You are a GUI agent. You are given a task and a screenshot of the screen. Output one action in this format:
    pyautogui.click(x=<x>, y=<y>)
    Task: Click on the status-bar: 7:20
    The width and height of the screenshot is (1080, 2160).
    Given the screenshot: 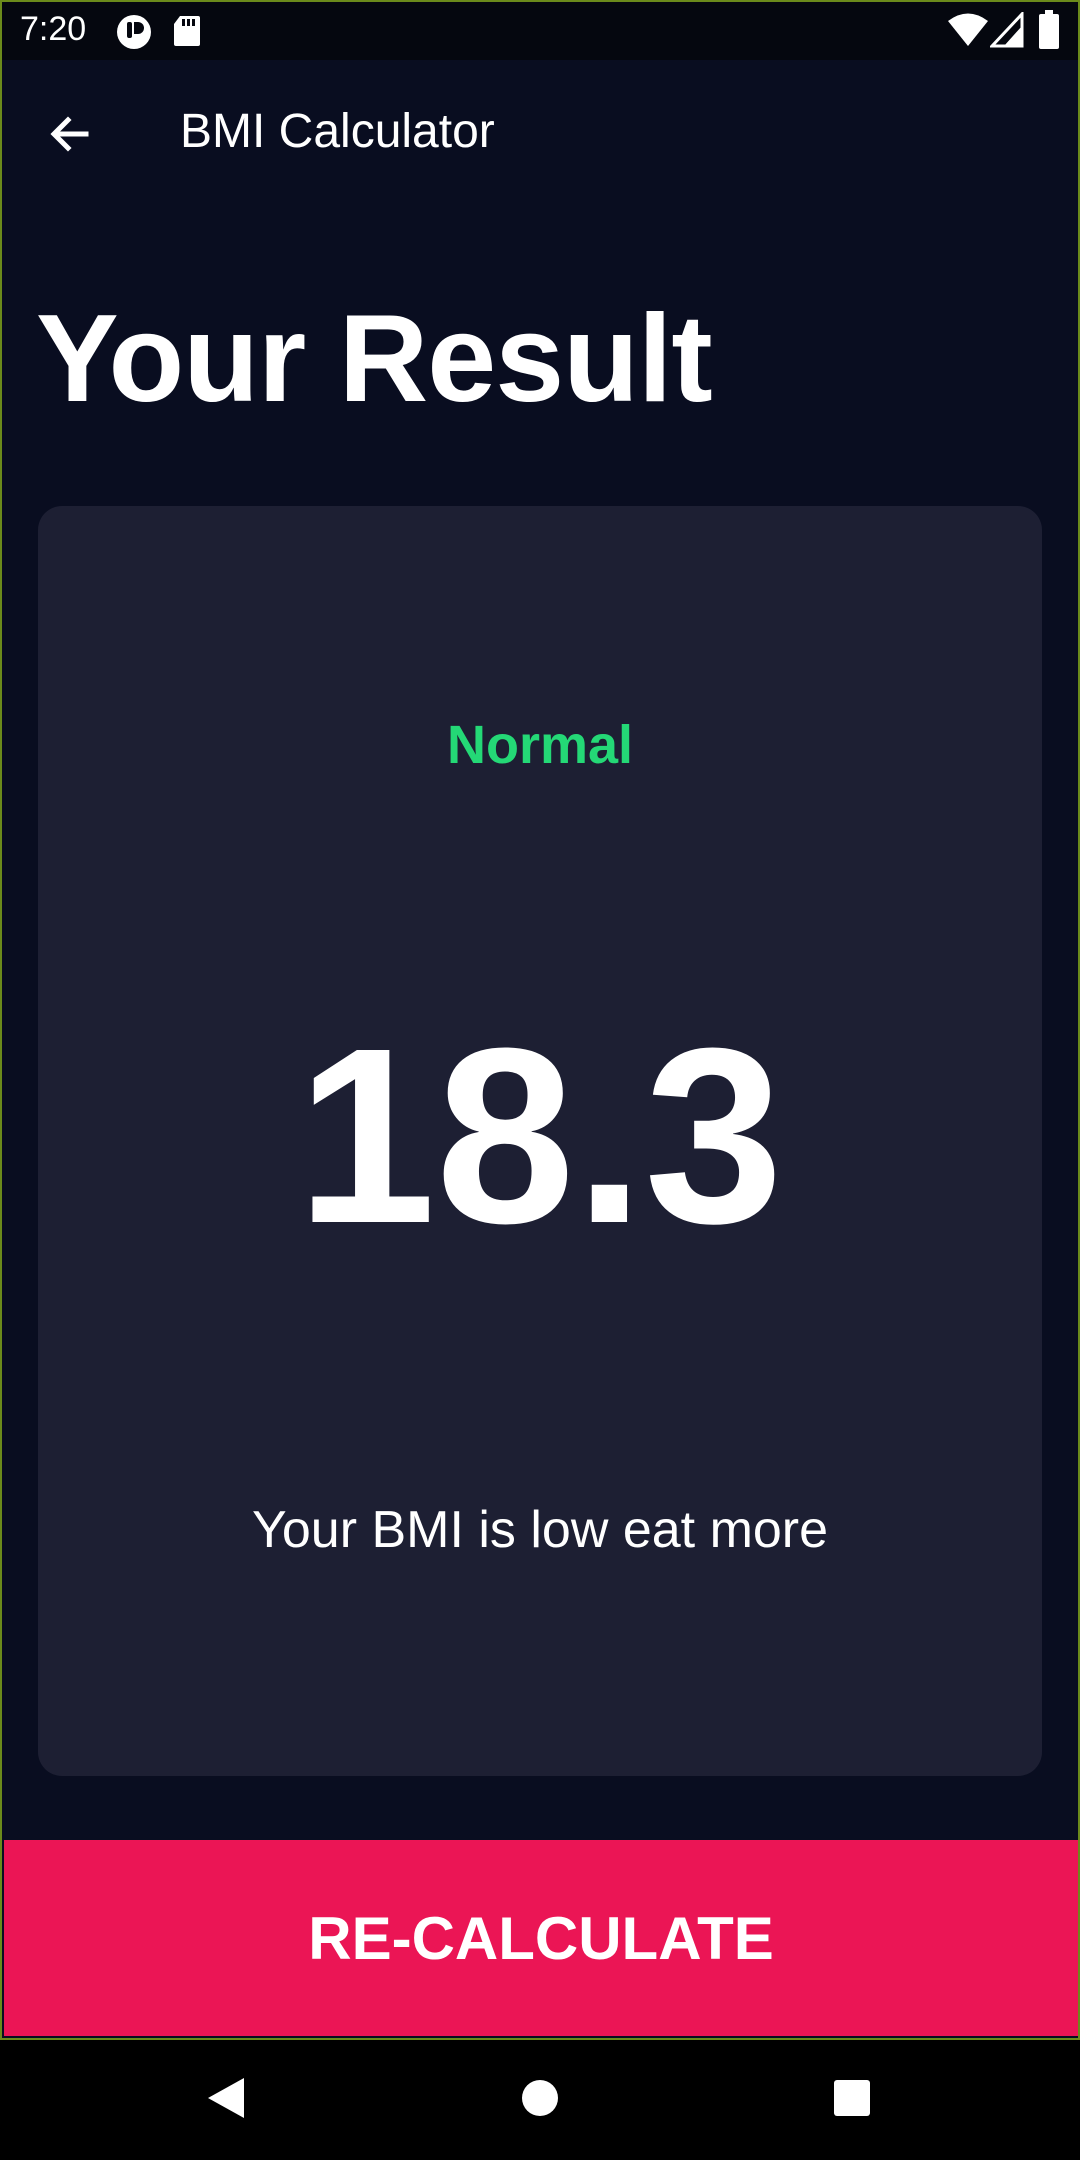 What is the action you would take?
    pyautogui.click(x=540, y=30)
    